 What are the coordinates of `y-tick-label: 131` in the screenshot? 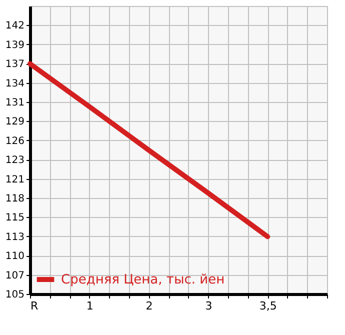 It's located at (14, 103).